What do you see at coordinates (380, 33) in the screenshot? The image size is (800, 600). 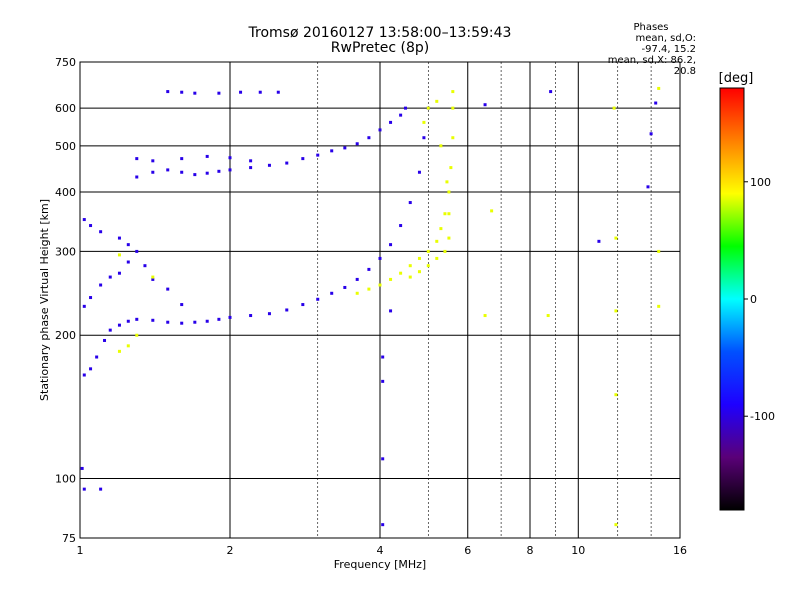 I see `title-line-1: Tromsø 20160127 13:58:00–13:59:43` at bounding box center [380, 33].